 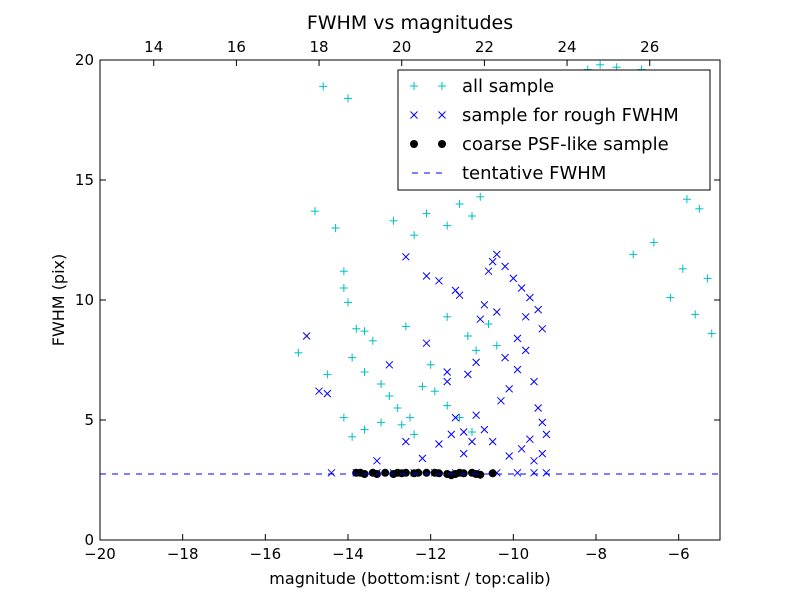 I want to click on y-tick-label-1: 5, so click(x=89, y=420).